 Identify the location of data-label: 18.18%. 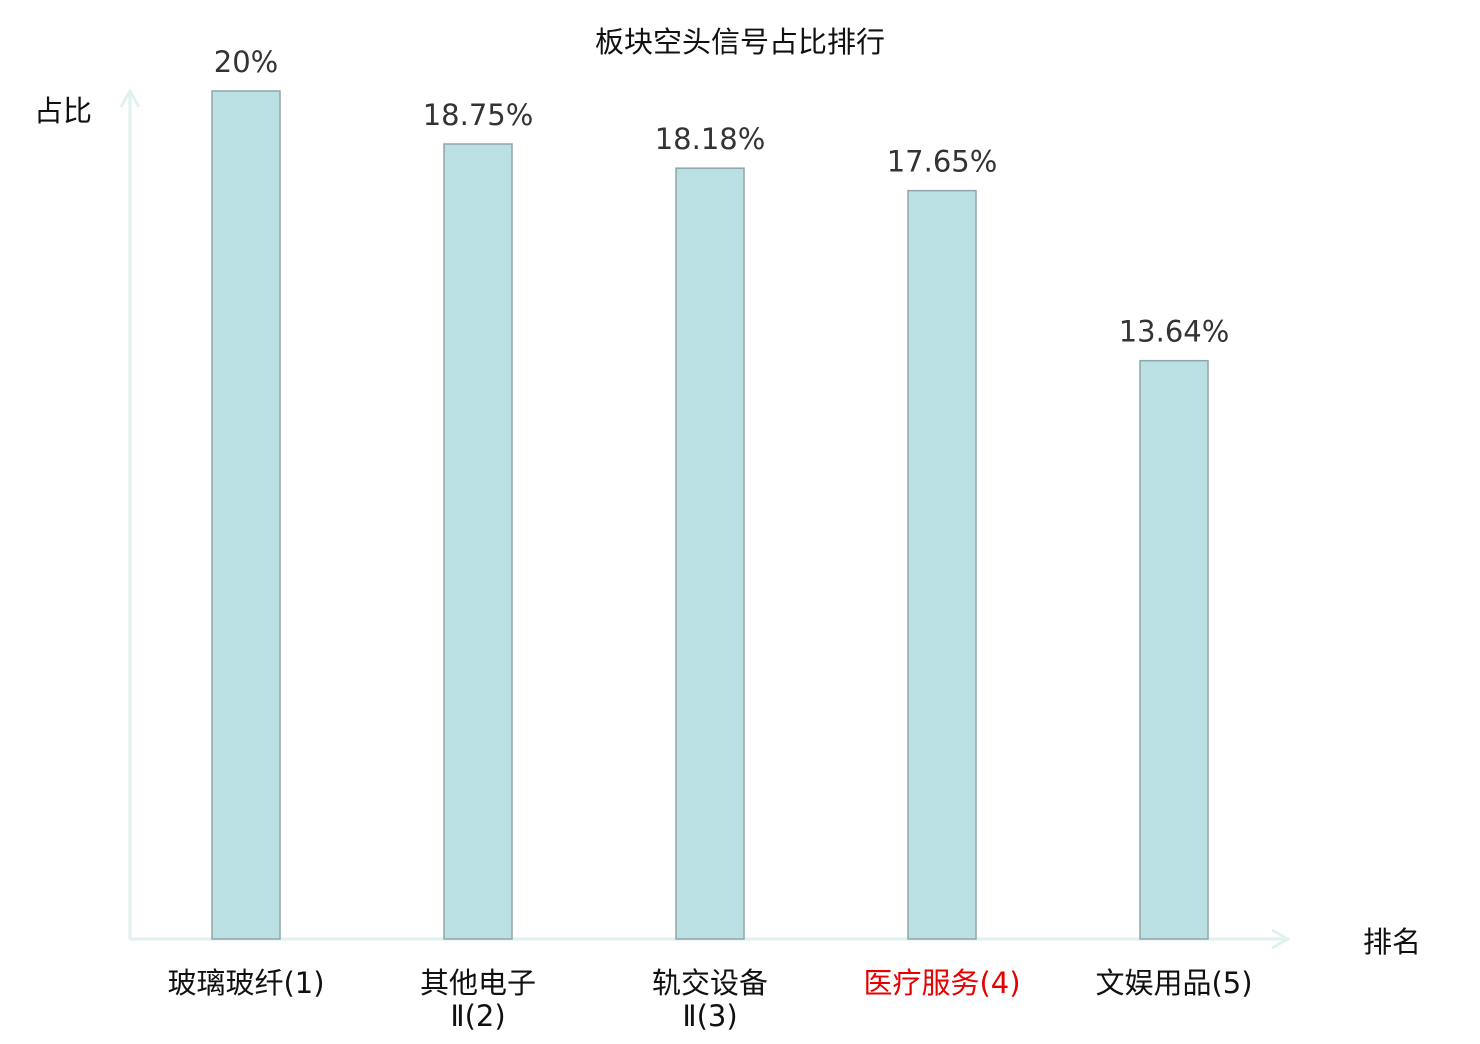
(710, 139).